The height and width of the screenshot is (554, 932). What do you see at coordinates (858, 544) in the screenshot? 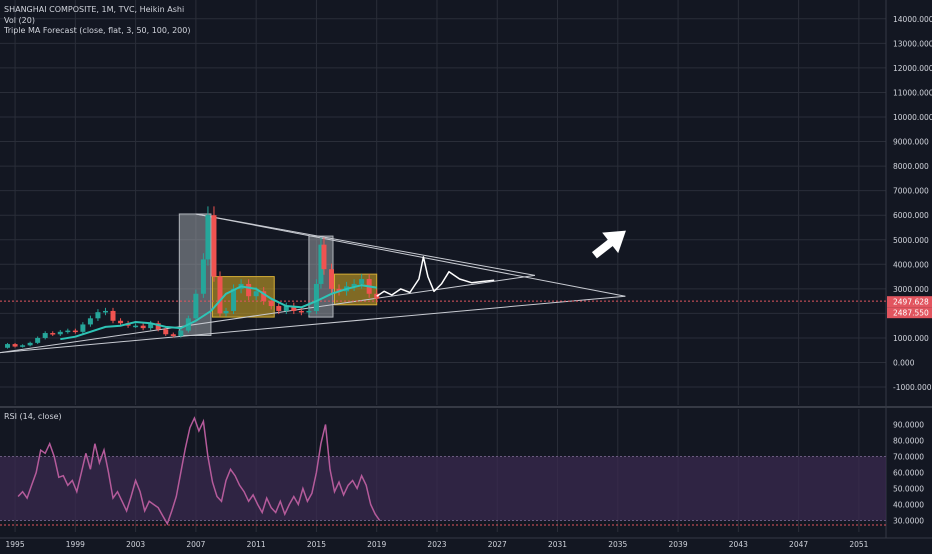
I see `time-tick-label: 2051` at bounding box center [858, 544].